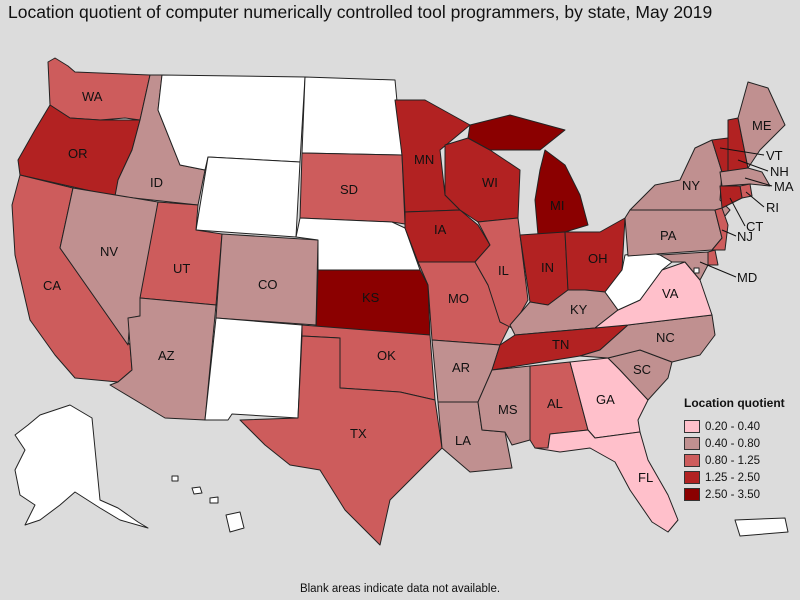 The height and width of the screenshot is (600, 800). Describe the element at coordinates (747, 277) in the screenshot. I see `state-label-md: MD` at that location.